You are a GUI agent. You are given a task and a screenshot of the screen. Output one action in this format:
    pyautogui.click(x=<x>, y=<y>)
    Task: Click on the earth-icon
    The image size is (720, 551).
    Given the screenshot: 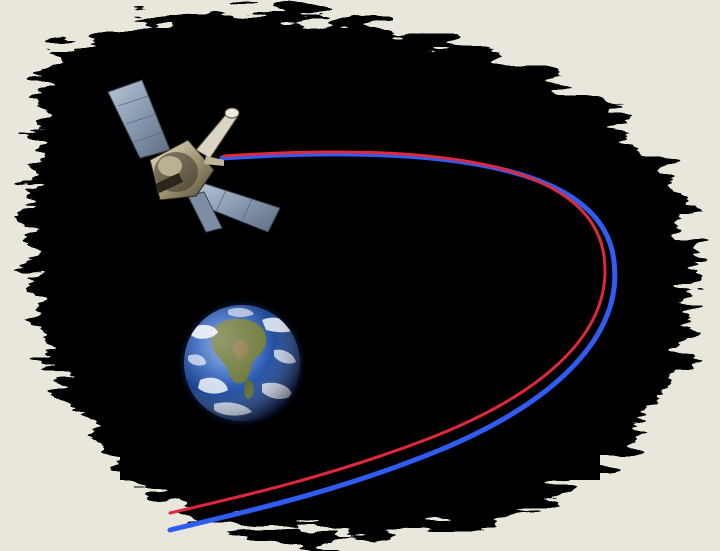 What is the action you would take?
    pyautogui.click(x=242, y=363)
    